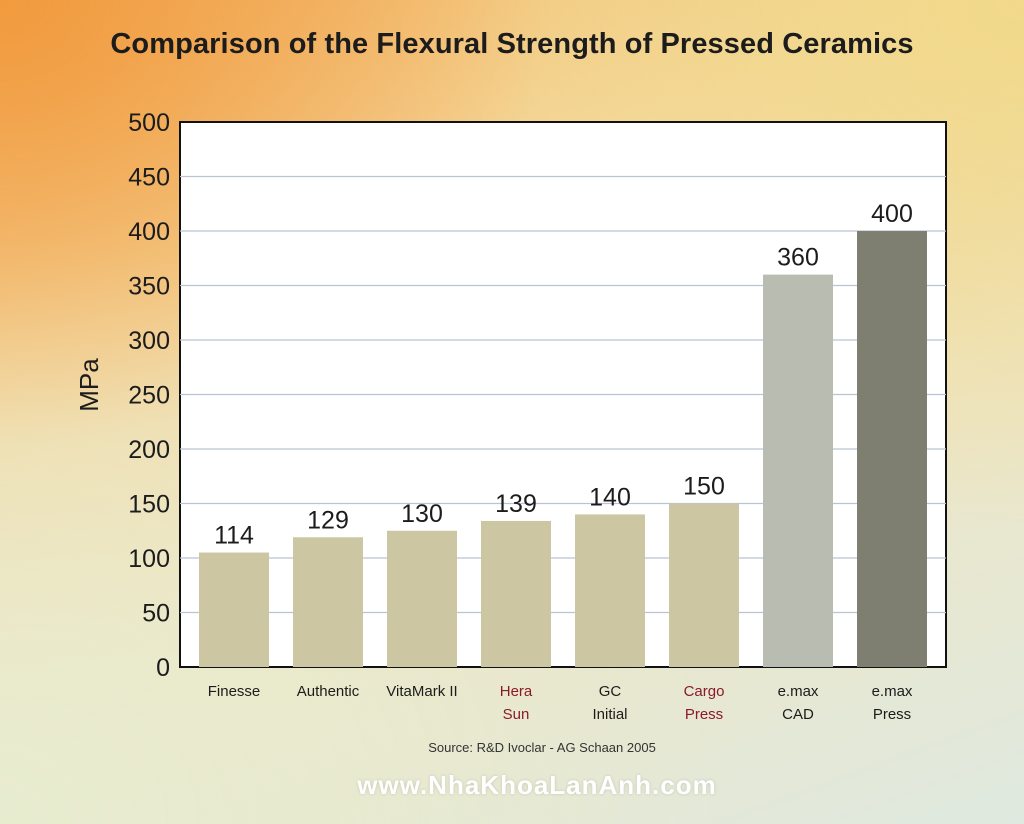 This screenshot has width=1024, height=824. Describe the element at coordinates (798, 258) in the screenshot. I see `data-label: 360` at that location.